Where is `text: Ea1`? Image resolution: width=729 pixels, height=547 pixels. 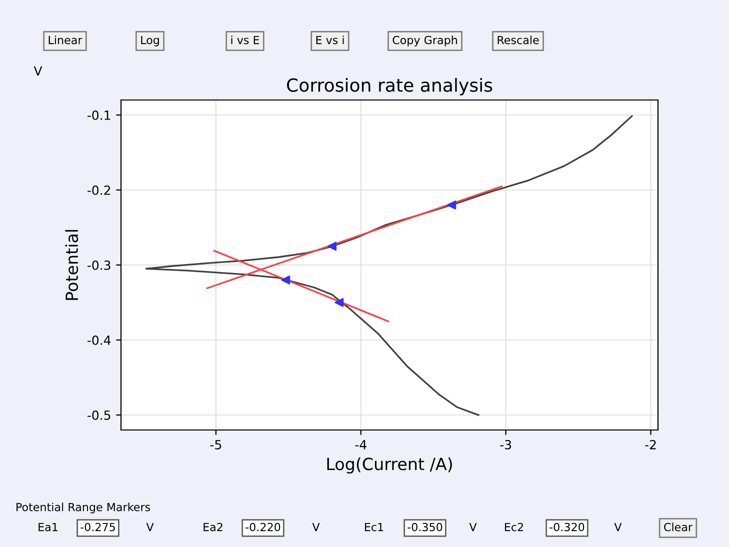
text: Ea1 is located at coordinates (48, 527).